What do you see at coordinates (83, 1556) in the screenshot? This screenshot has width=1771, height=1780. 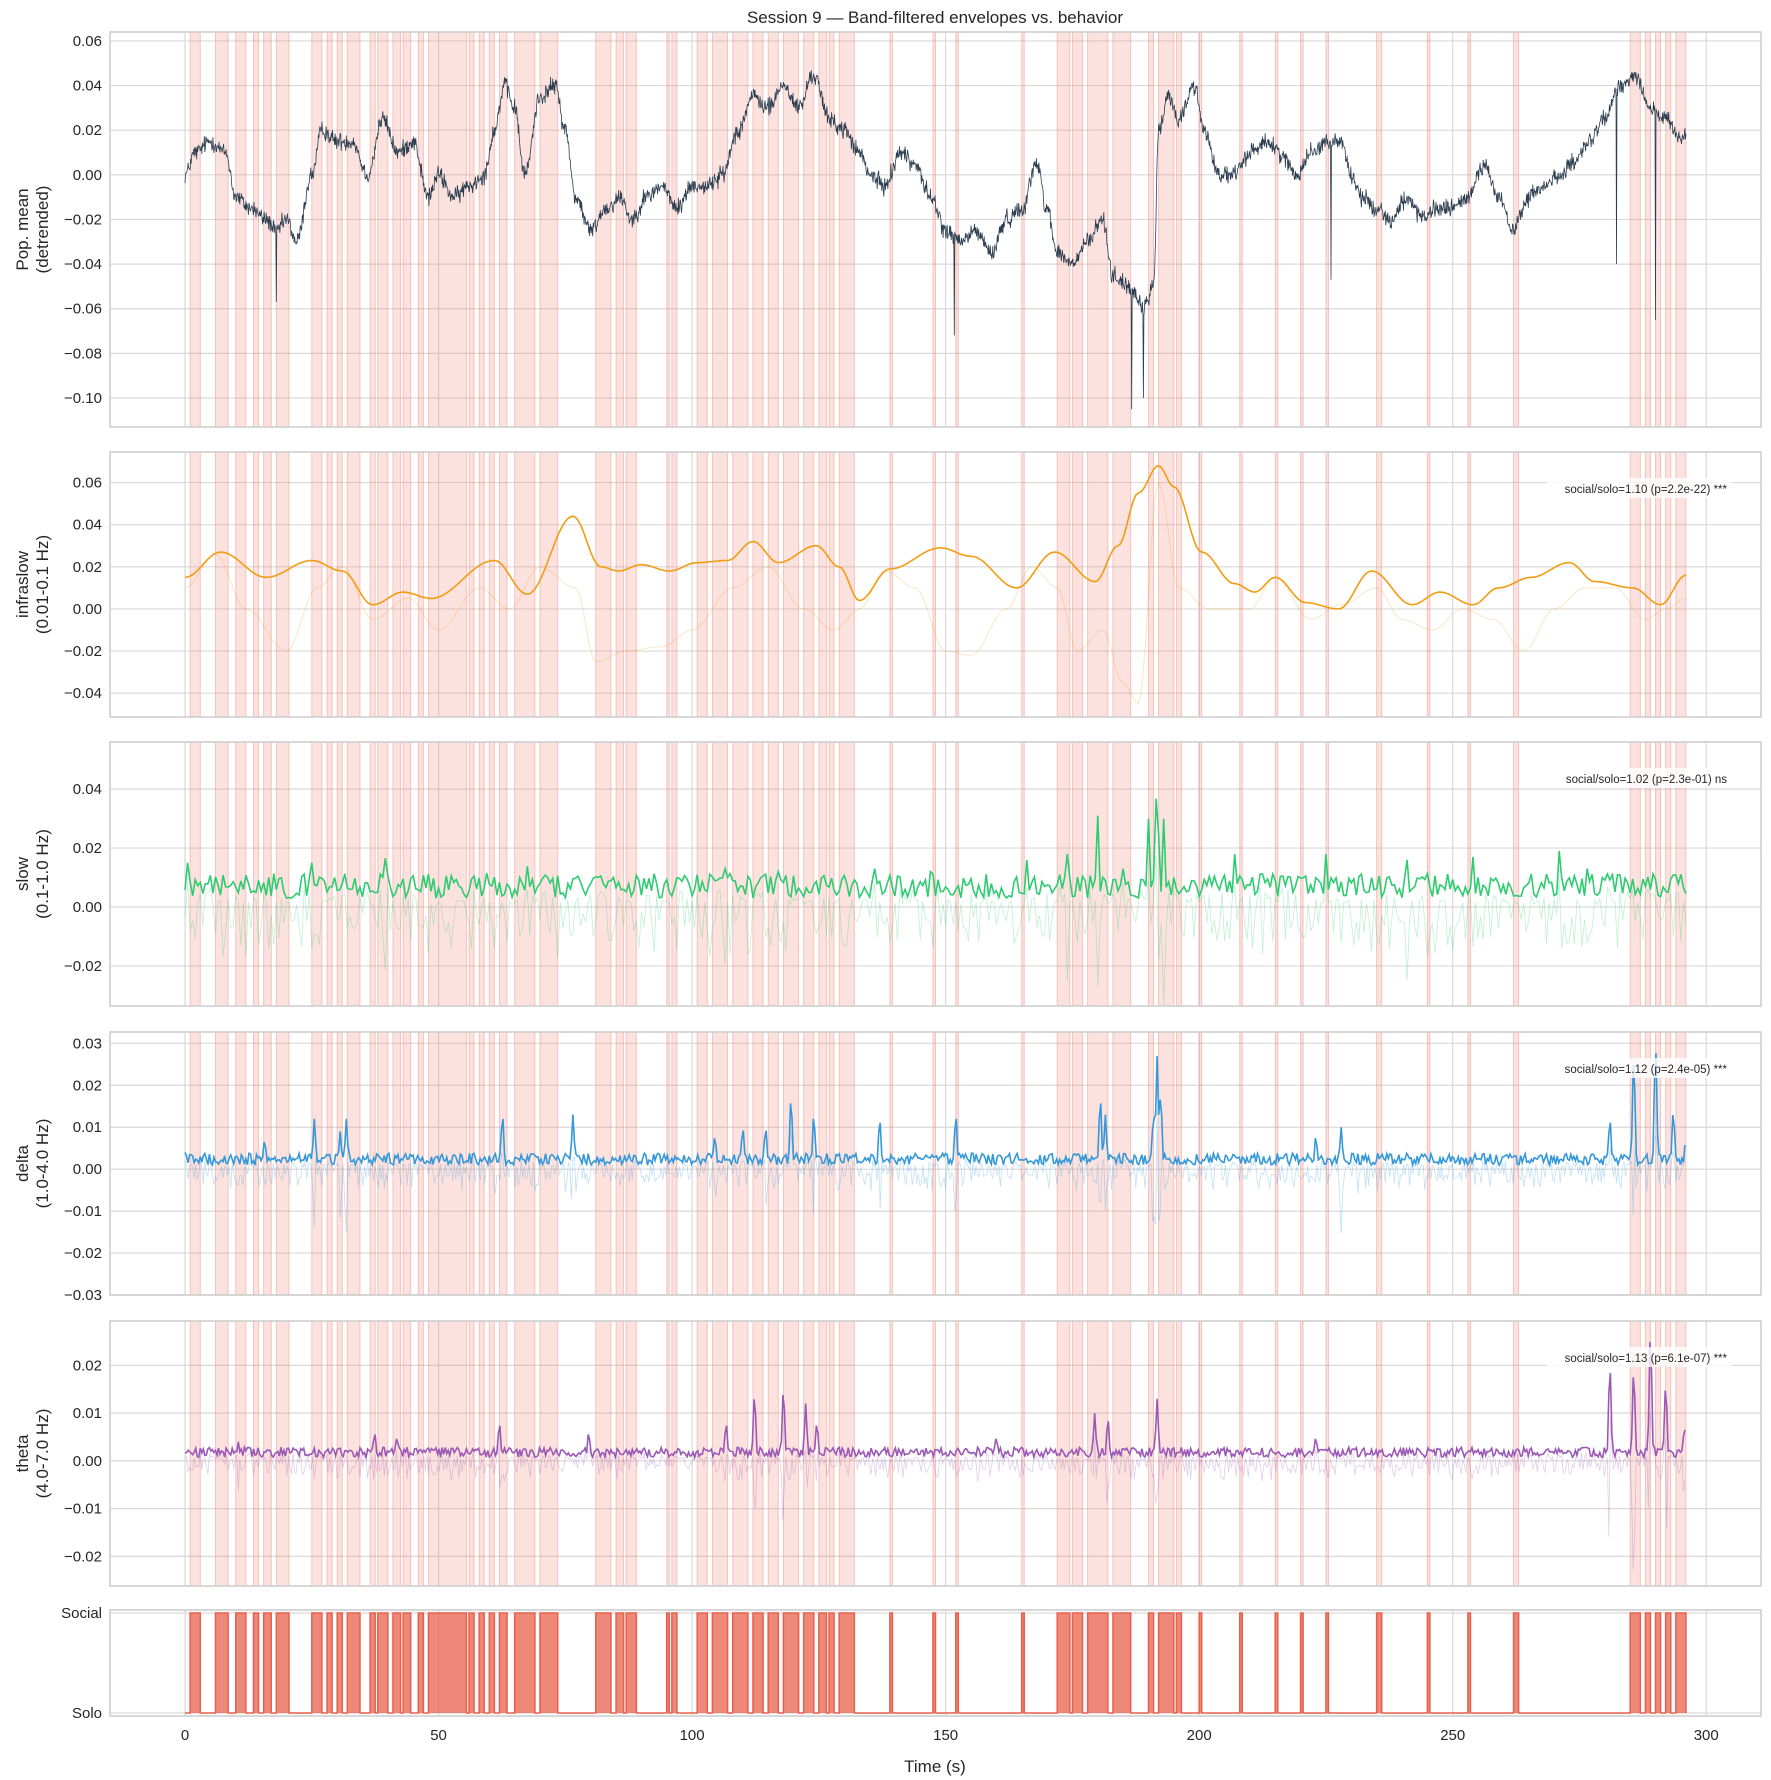 I see `y-tick-label: −0.02` at bounding box center [83, 1556].